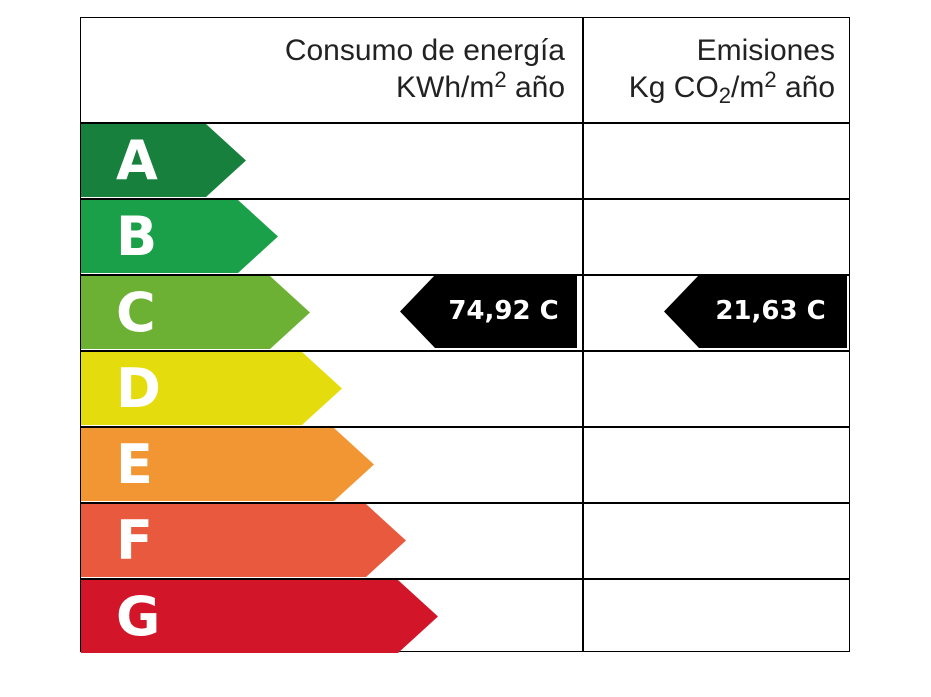  Describe the element at coordinates (138, 616) in the screenshot. I see `band-letter: G` at that location.